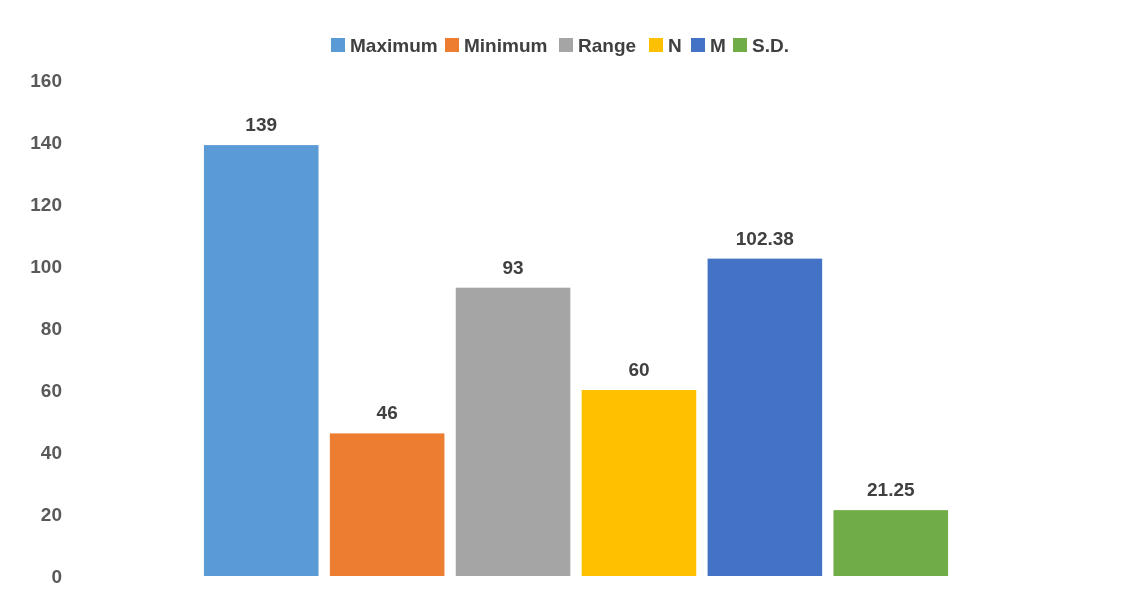 The width and height of the screenshot is (1142, 601). I want to click on legend-label: Maximum, so click(394, 45).